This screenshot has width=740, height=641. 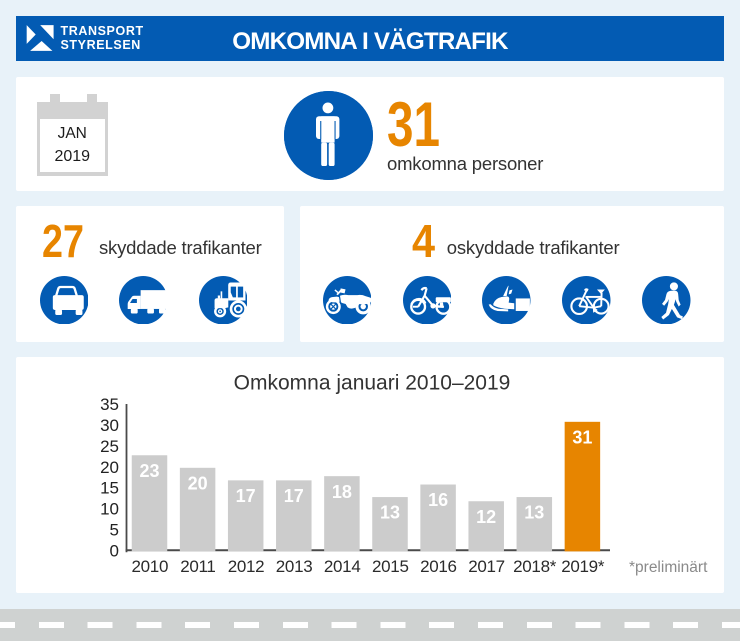 I want to click on svg-text: Omkomna januari 2010–2019, so click(x=372, y=383).